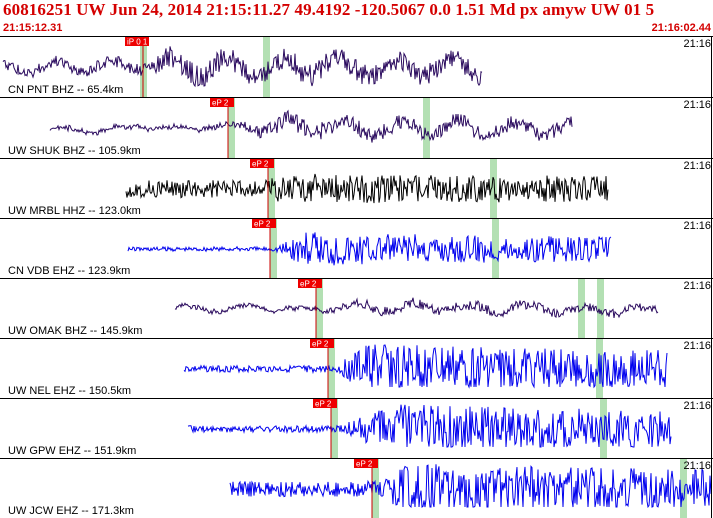 This screenshot has width=713, height=518. Describe the element at coordinates (33, 28) in the screenshot. I see `window-start-time: 21:15:12.31` at that location.